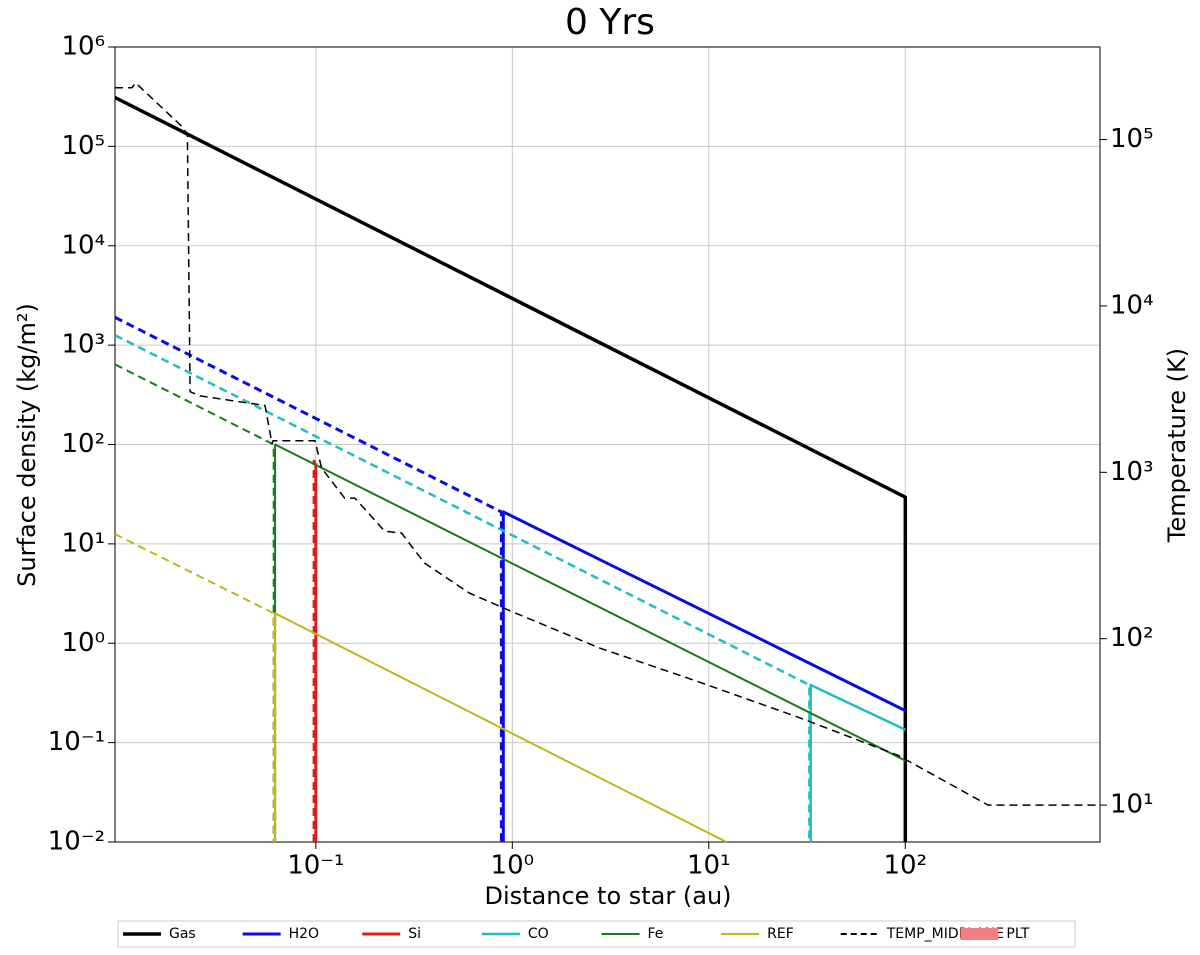 The width and height of the screenshot is (1200, 955). I want to click on y2-tick-label: 10⁵, so click(1132, 139).